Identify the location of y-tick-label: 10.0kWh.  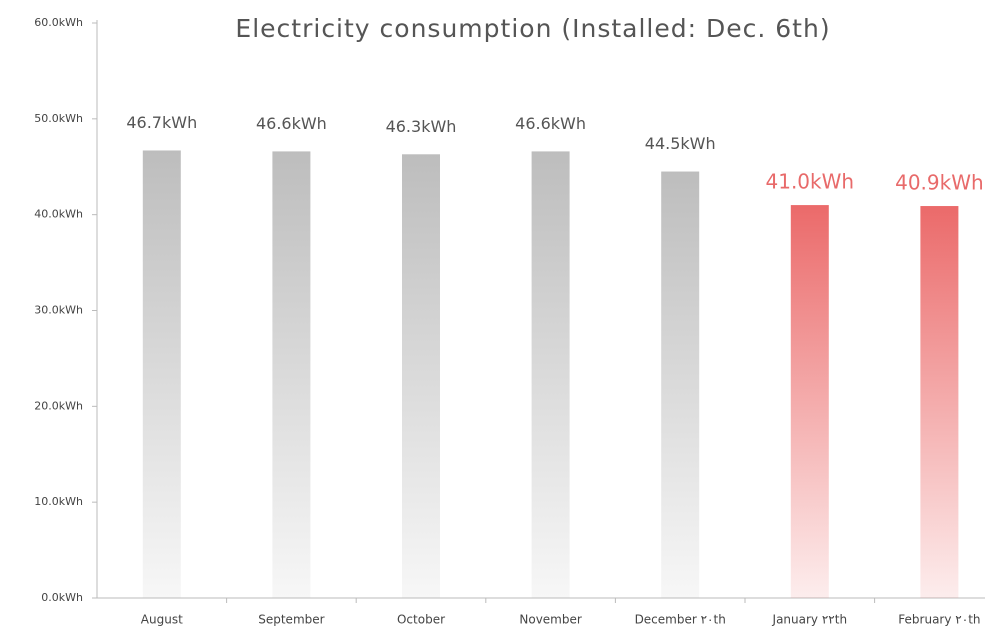
(58, 501).